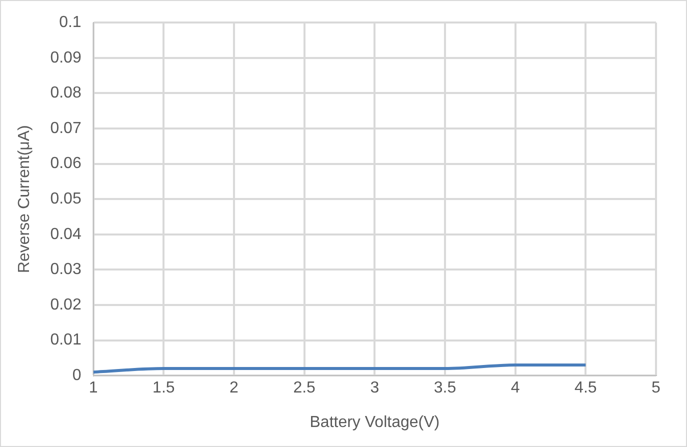 Image resolution: width=687 pixels, height=447 pixels. What do you see at coordinates (66, 269) in the screenshot?
I see `y-tick-label: 0.03` at bounding box center [66, 269].